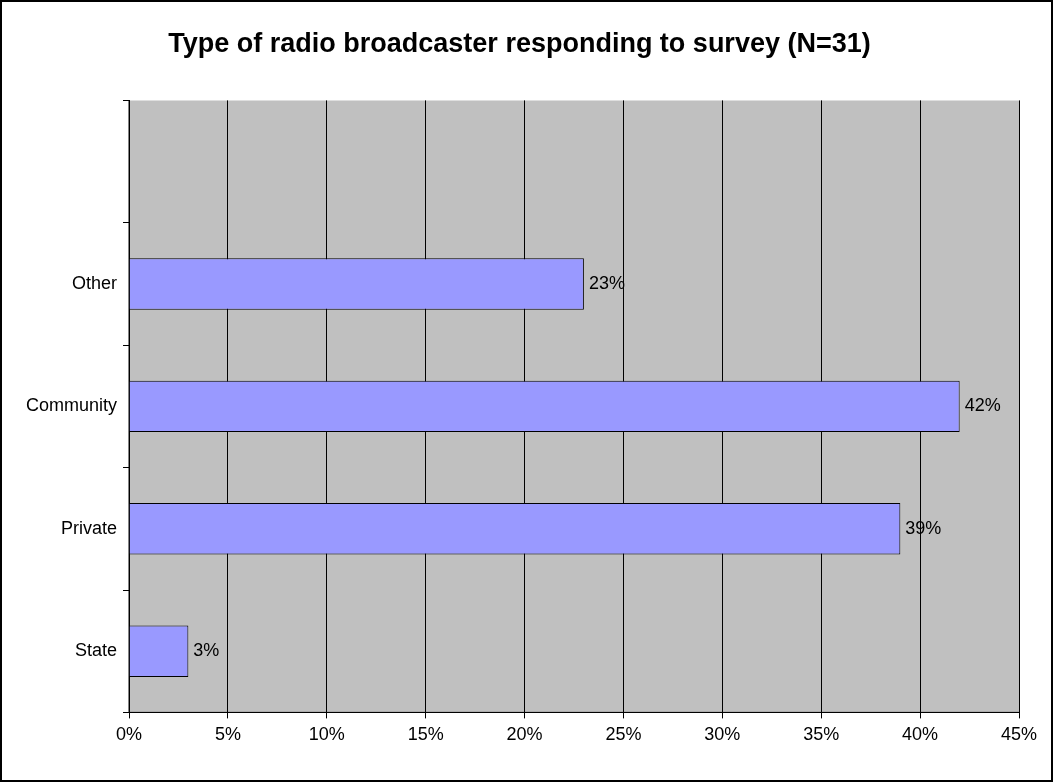  Describe the element at coordinates (425, 734) in the screenshot. I see `x-tick-label: 15%` at that location.